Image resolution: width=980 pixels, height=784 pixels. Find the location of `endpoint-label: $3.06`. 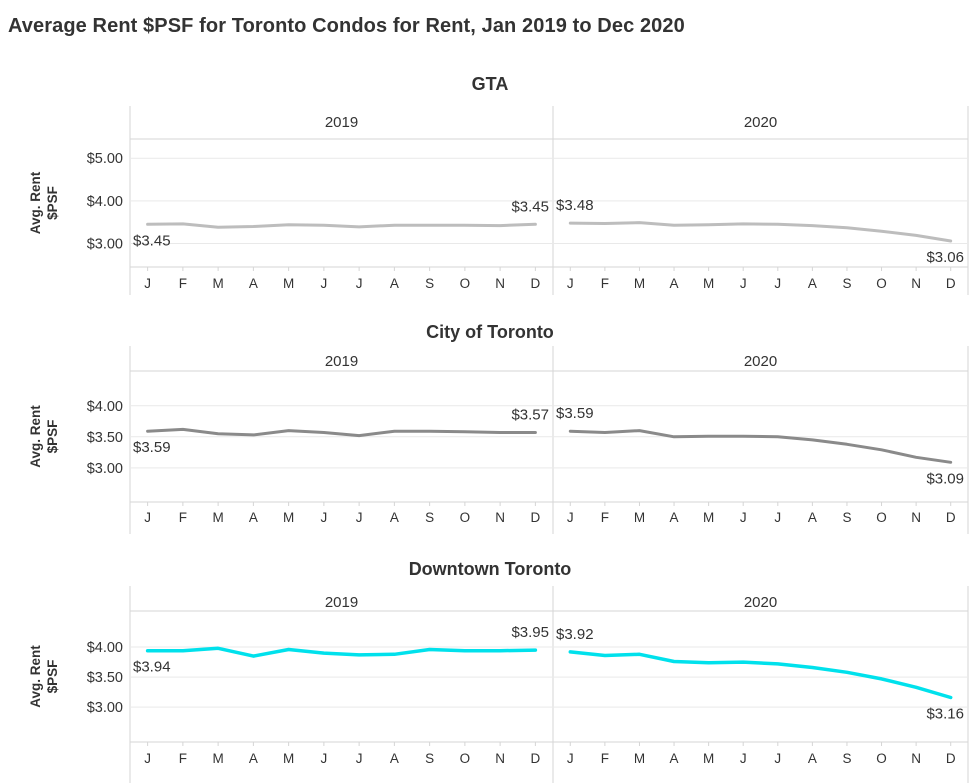

endpoint-label: $3.06 is located at coordinates (945, 257).